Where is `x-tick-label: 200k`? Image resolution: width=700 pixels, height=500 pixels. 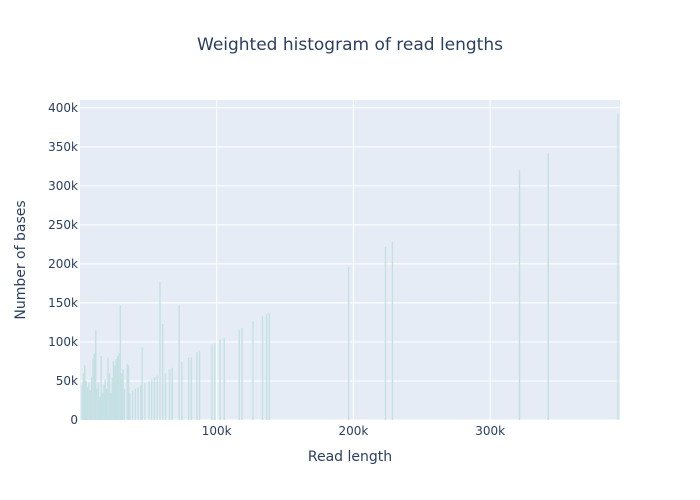 x-tick-label: 200k is located at coordinates (353, 431).